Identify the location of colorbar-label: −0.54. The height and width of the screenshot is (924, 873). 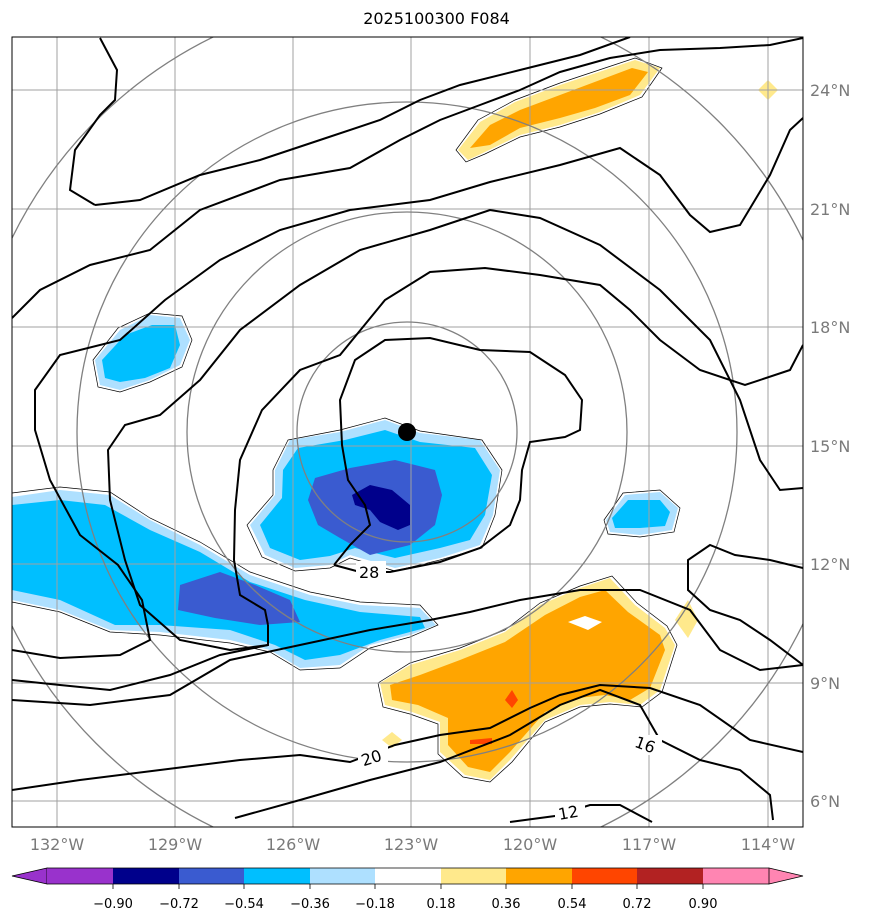
(244, 904).